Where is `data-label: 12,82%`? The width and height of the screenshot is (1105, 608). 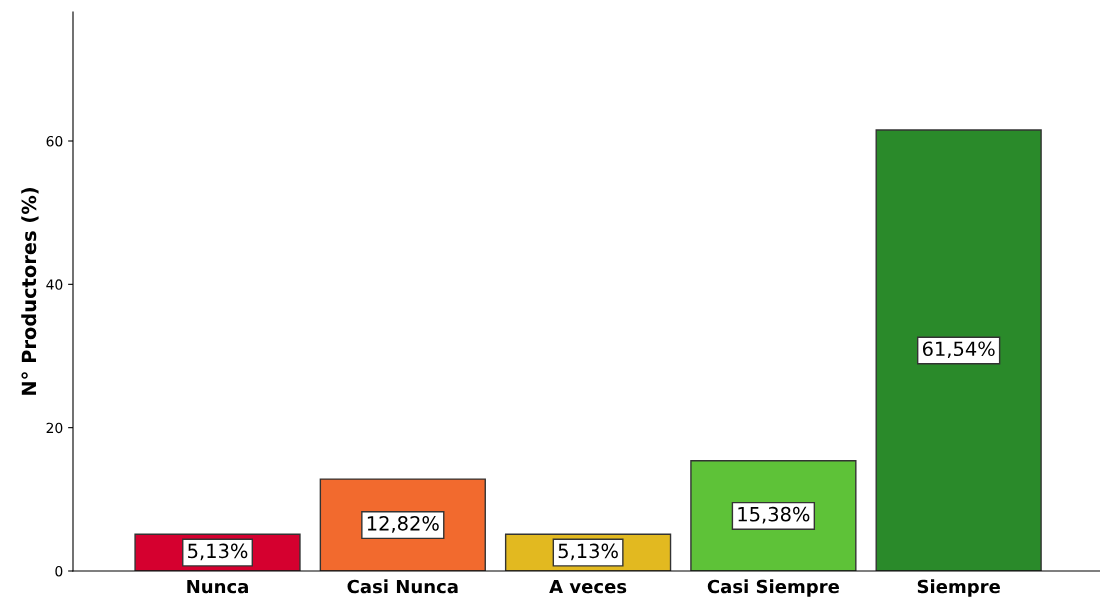
data-label: 12,82% is located at coordinates (403, 524).